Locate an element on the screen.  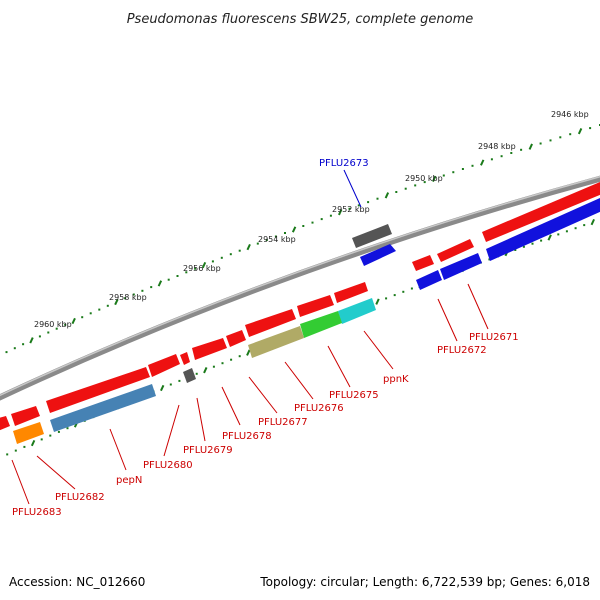
label-PFLU2677: PFLU2677 is located at coordinates (283, 422).